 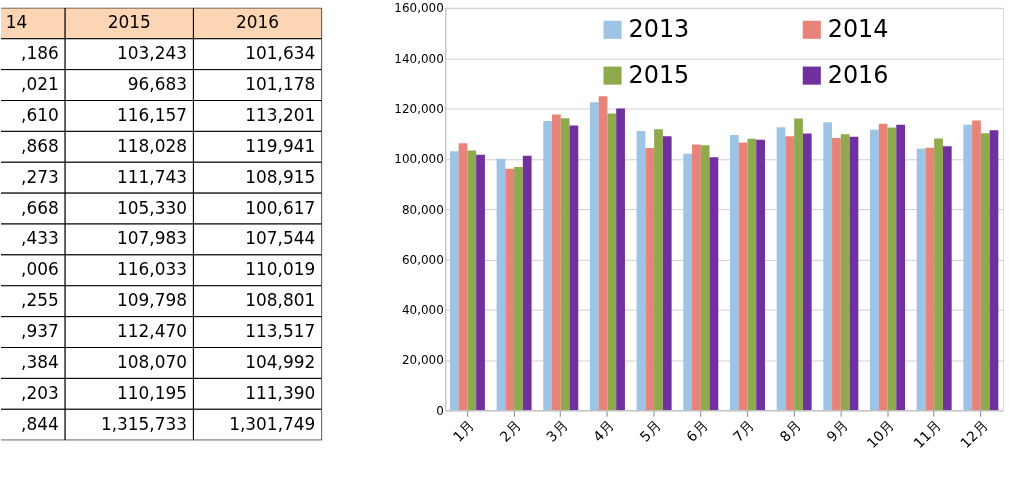 What do you see at coordinates (280, 84) in the screenshot?
I see `text: 101,178` at bounding box center [280, 84].